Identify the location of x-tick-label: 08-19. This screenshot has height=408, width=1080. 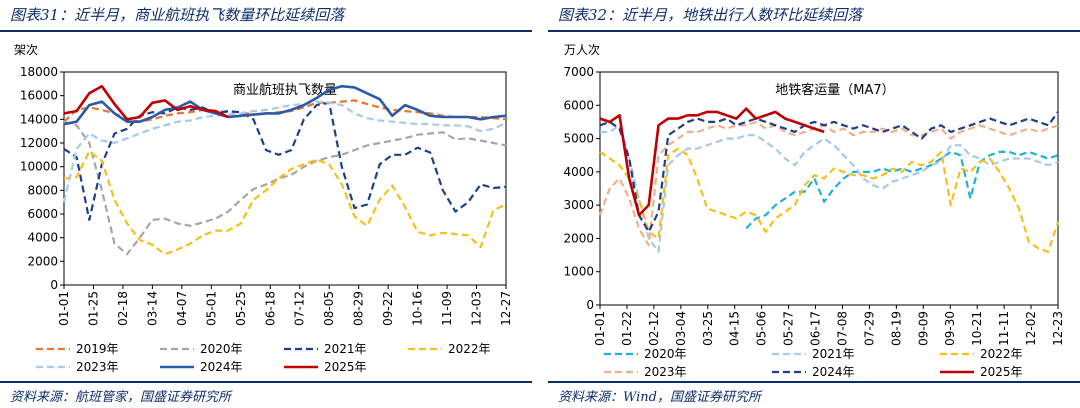
(896, 328).